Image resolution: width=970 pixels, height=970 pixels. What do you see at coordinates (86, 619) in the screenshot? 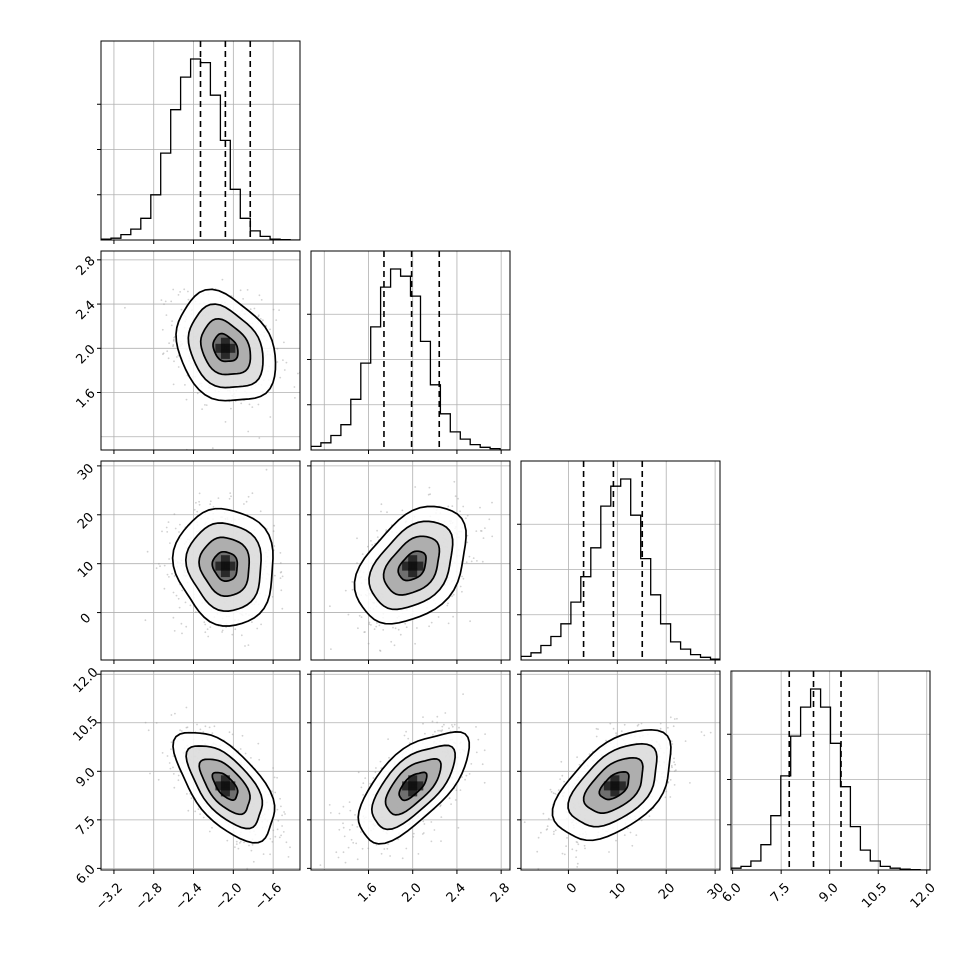
I see `ytick-label-p2-0: 0` at bounding box center [86, 619].